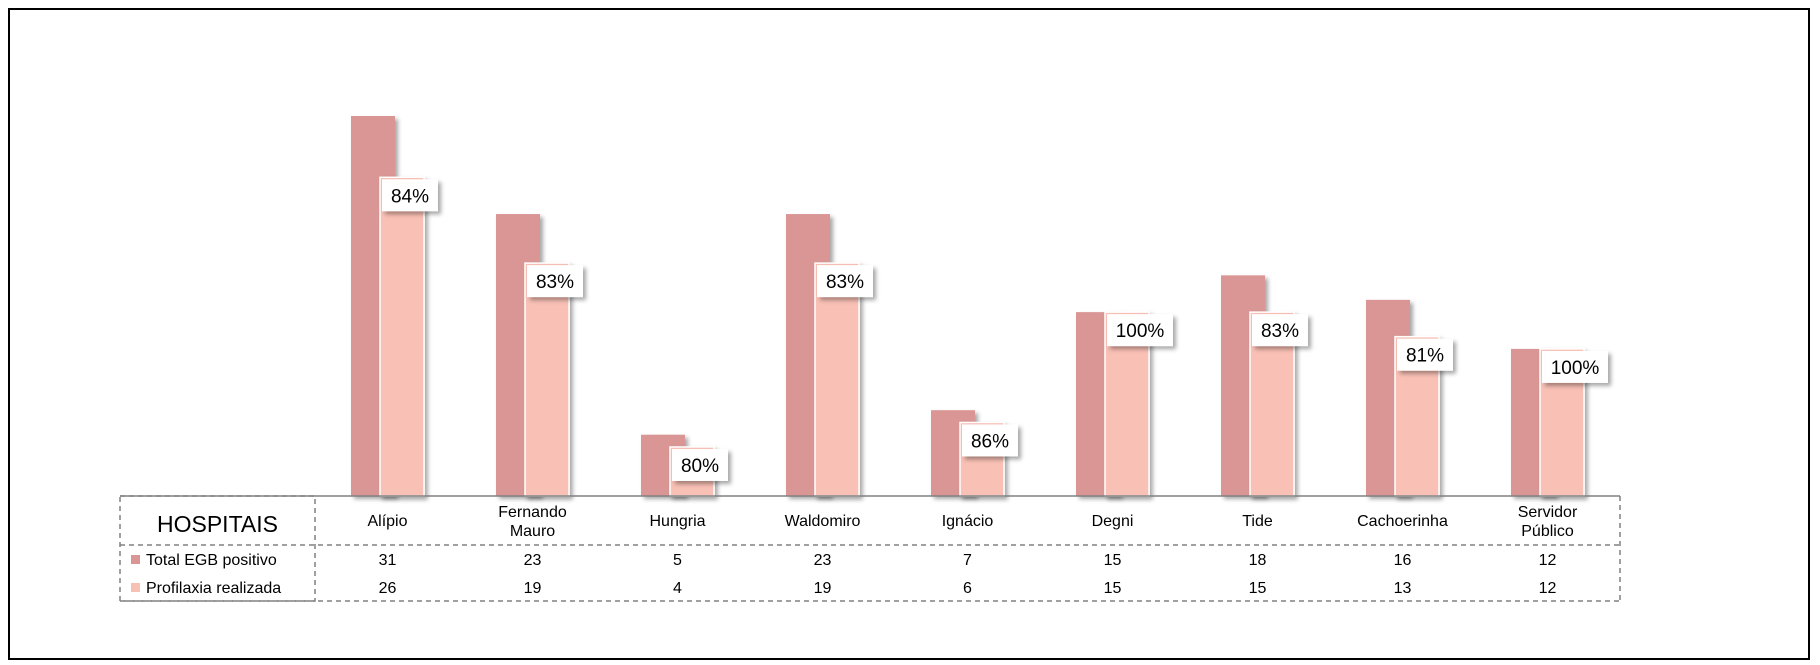  What do you see at coordinates (388, 588) in the screenshot?
I see `table-cell-value: 26` at bounding box center [388, 588].